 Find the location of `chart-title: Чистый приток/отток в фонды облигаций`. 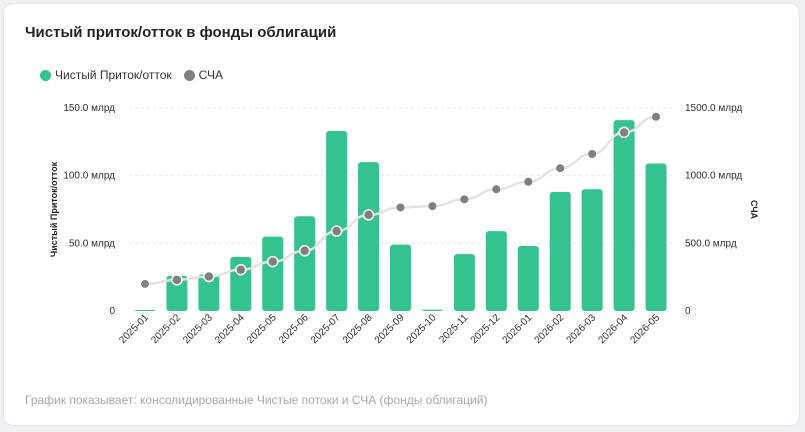

chart-title: Чистый приток/отток в фонды облигаций is located at coordinates (181, 32).